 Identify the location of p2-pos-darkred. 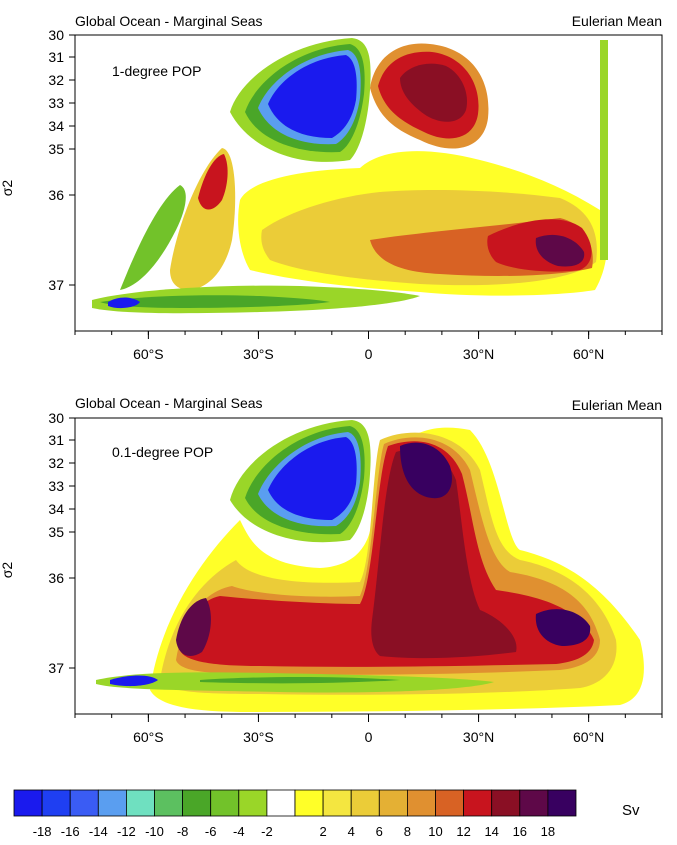
(444, 553).